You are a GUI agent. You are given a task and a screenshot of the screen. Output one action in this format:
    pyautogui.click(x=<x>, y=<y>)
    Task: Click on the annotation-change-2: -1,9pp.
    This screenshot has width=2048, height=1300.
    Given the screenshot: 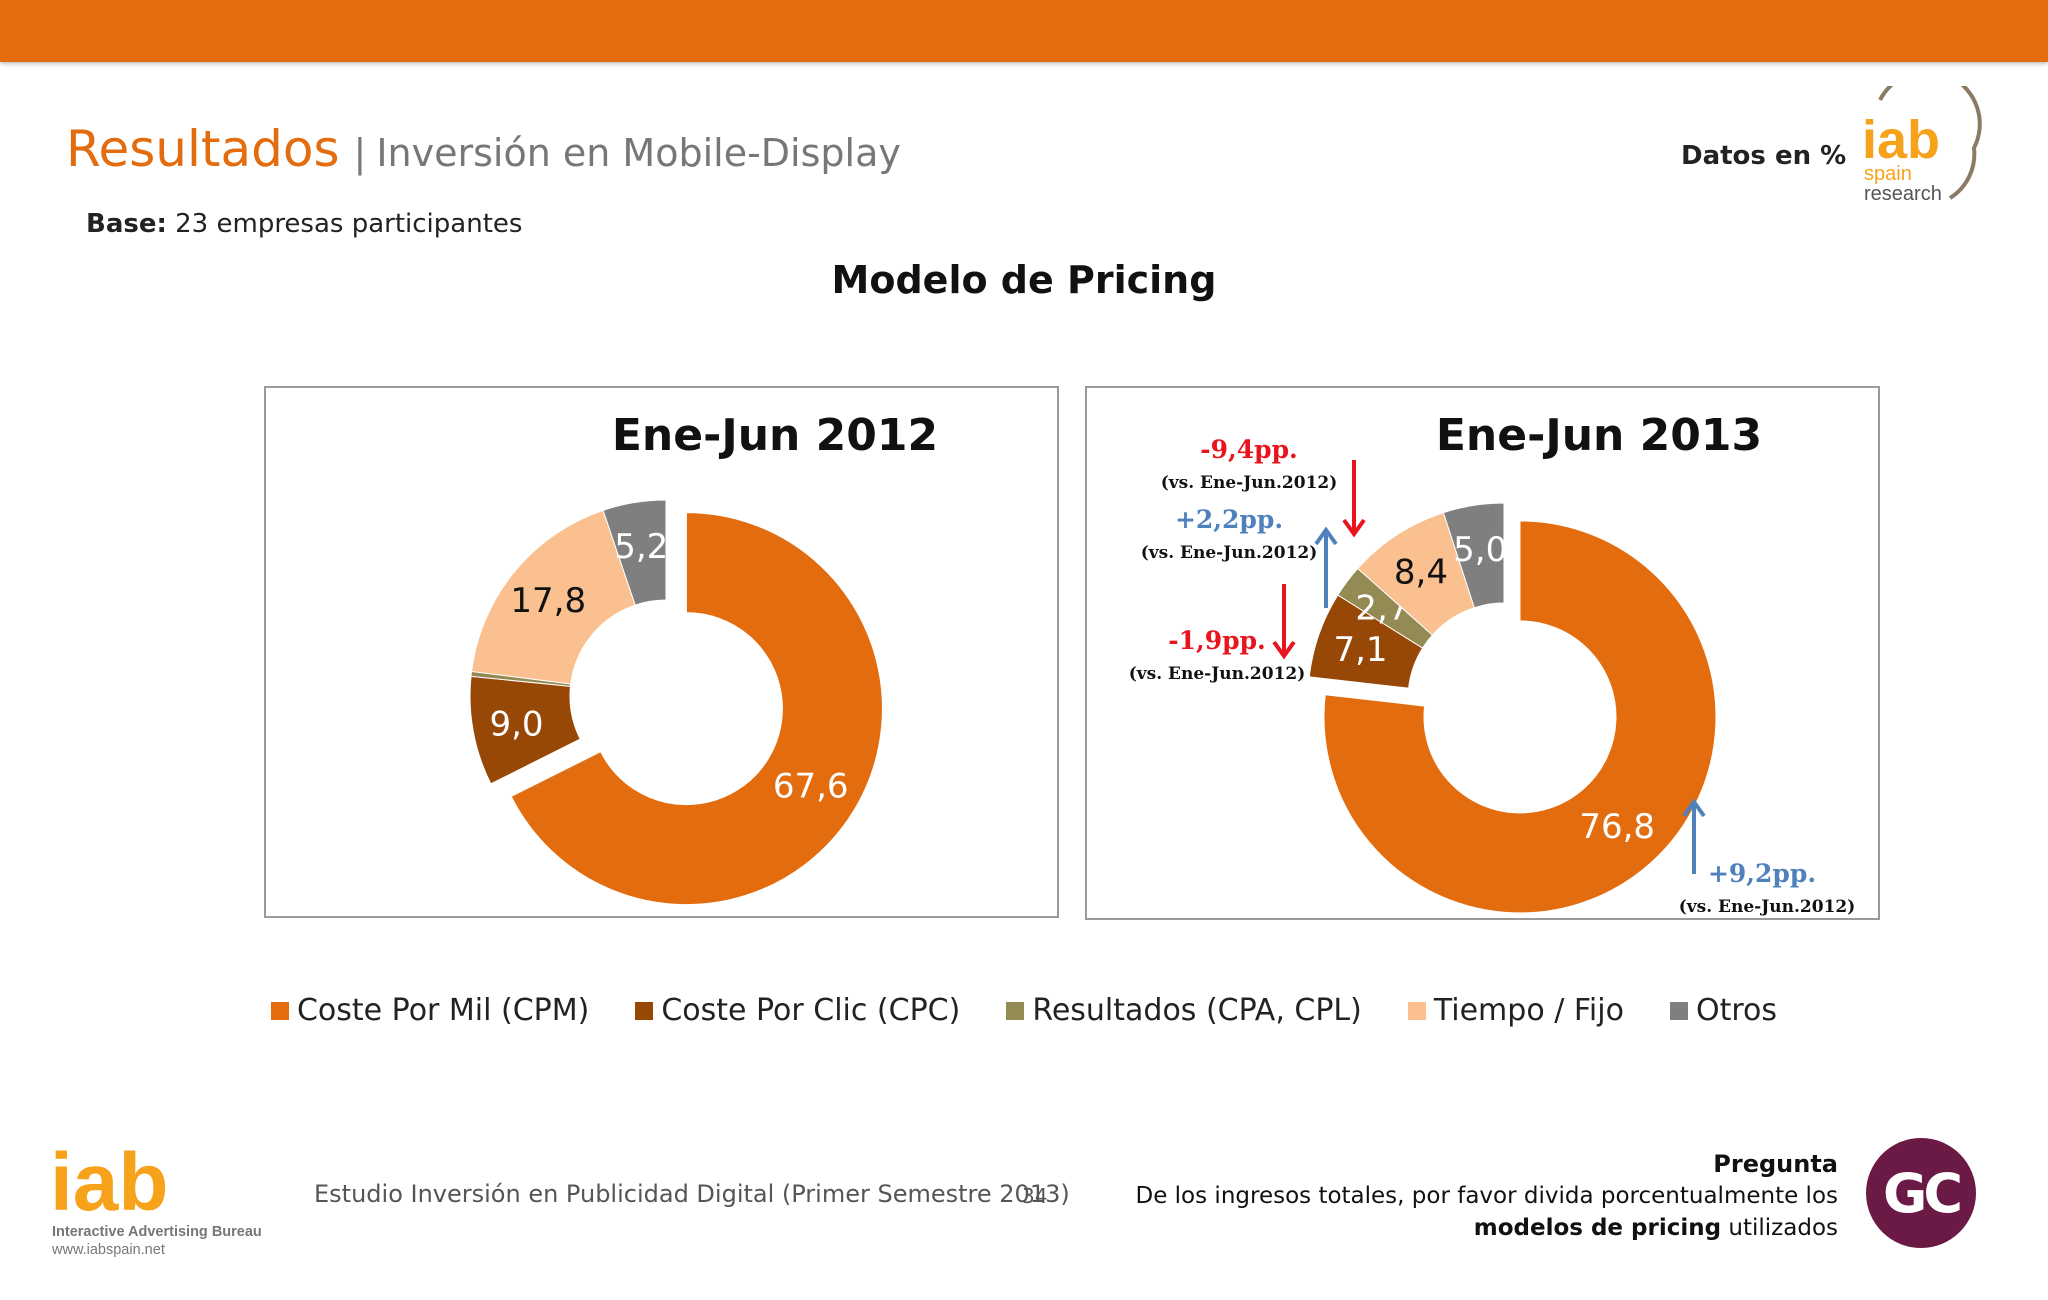 What is the action you would take?
    pyautogui.click(x=1217, y=640)
    